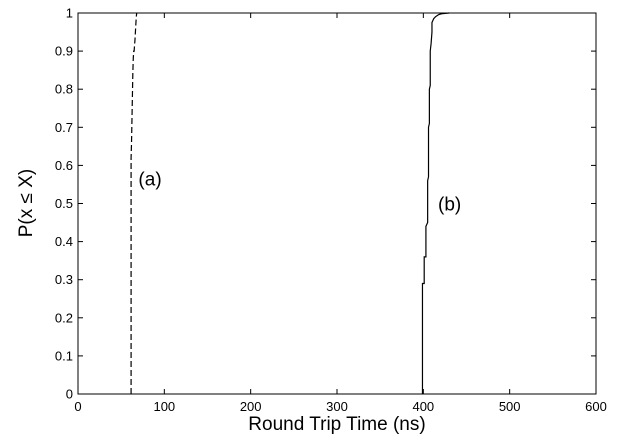 The height and width of the screenshot is (439, 625). Describe the element at coordinates (449, 205) in the screenshot. I see `annotation-label: (b)` at that location.